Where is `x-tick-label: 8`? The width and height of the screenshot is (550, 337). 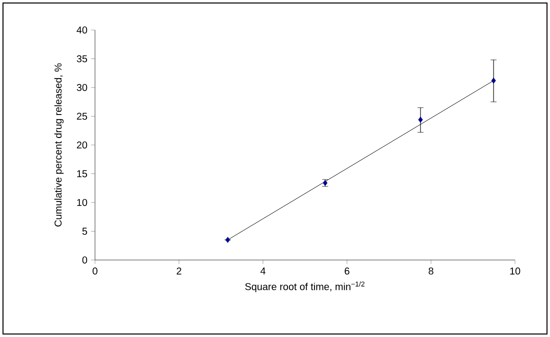
x-tick-label: 8 is located at coordinates (431, 271).